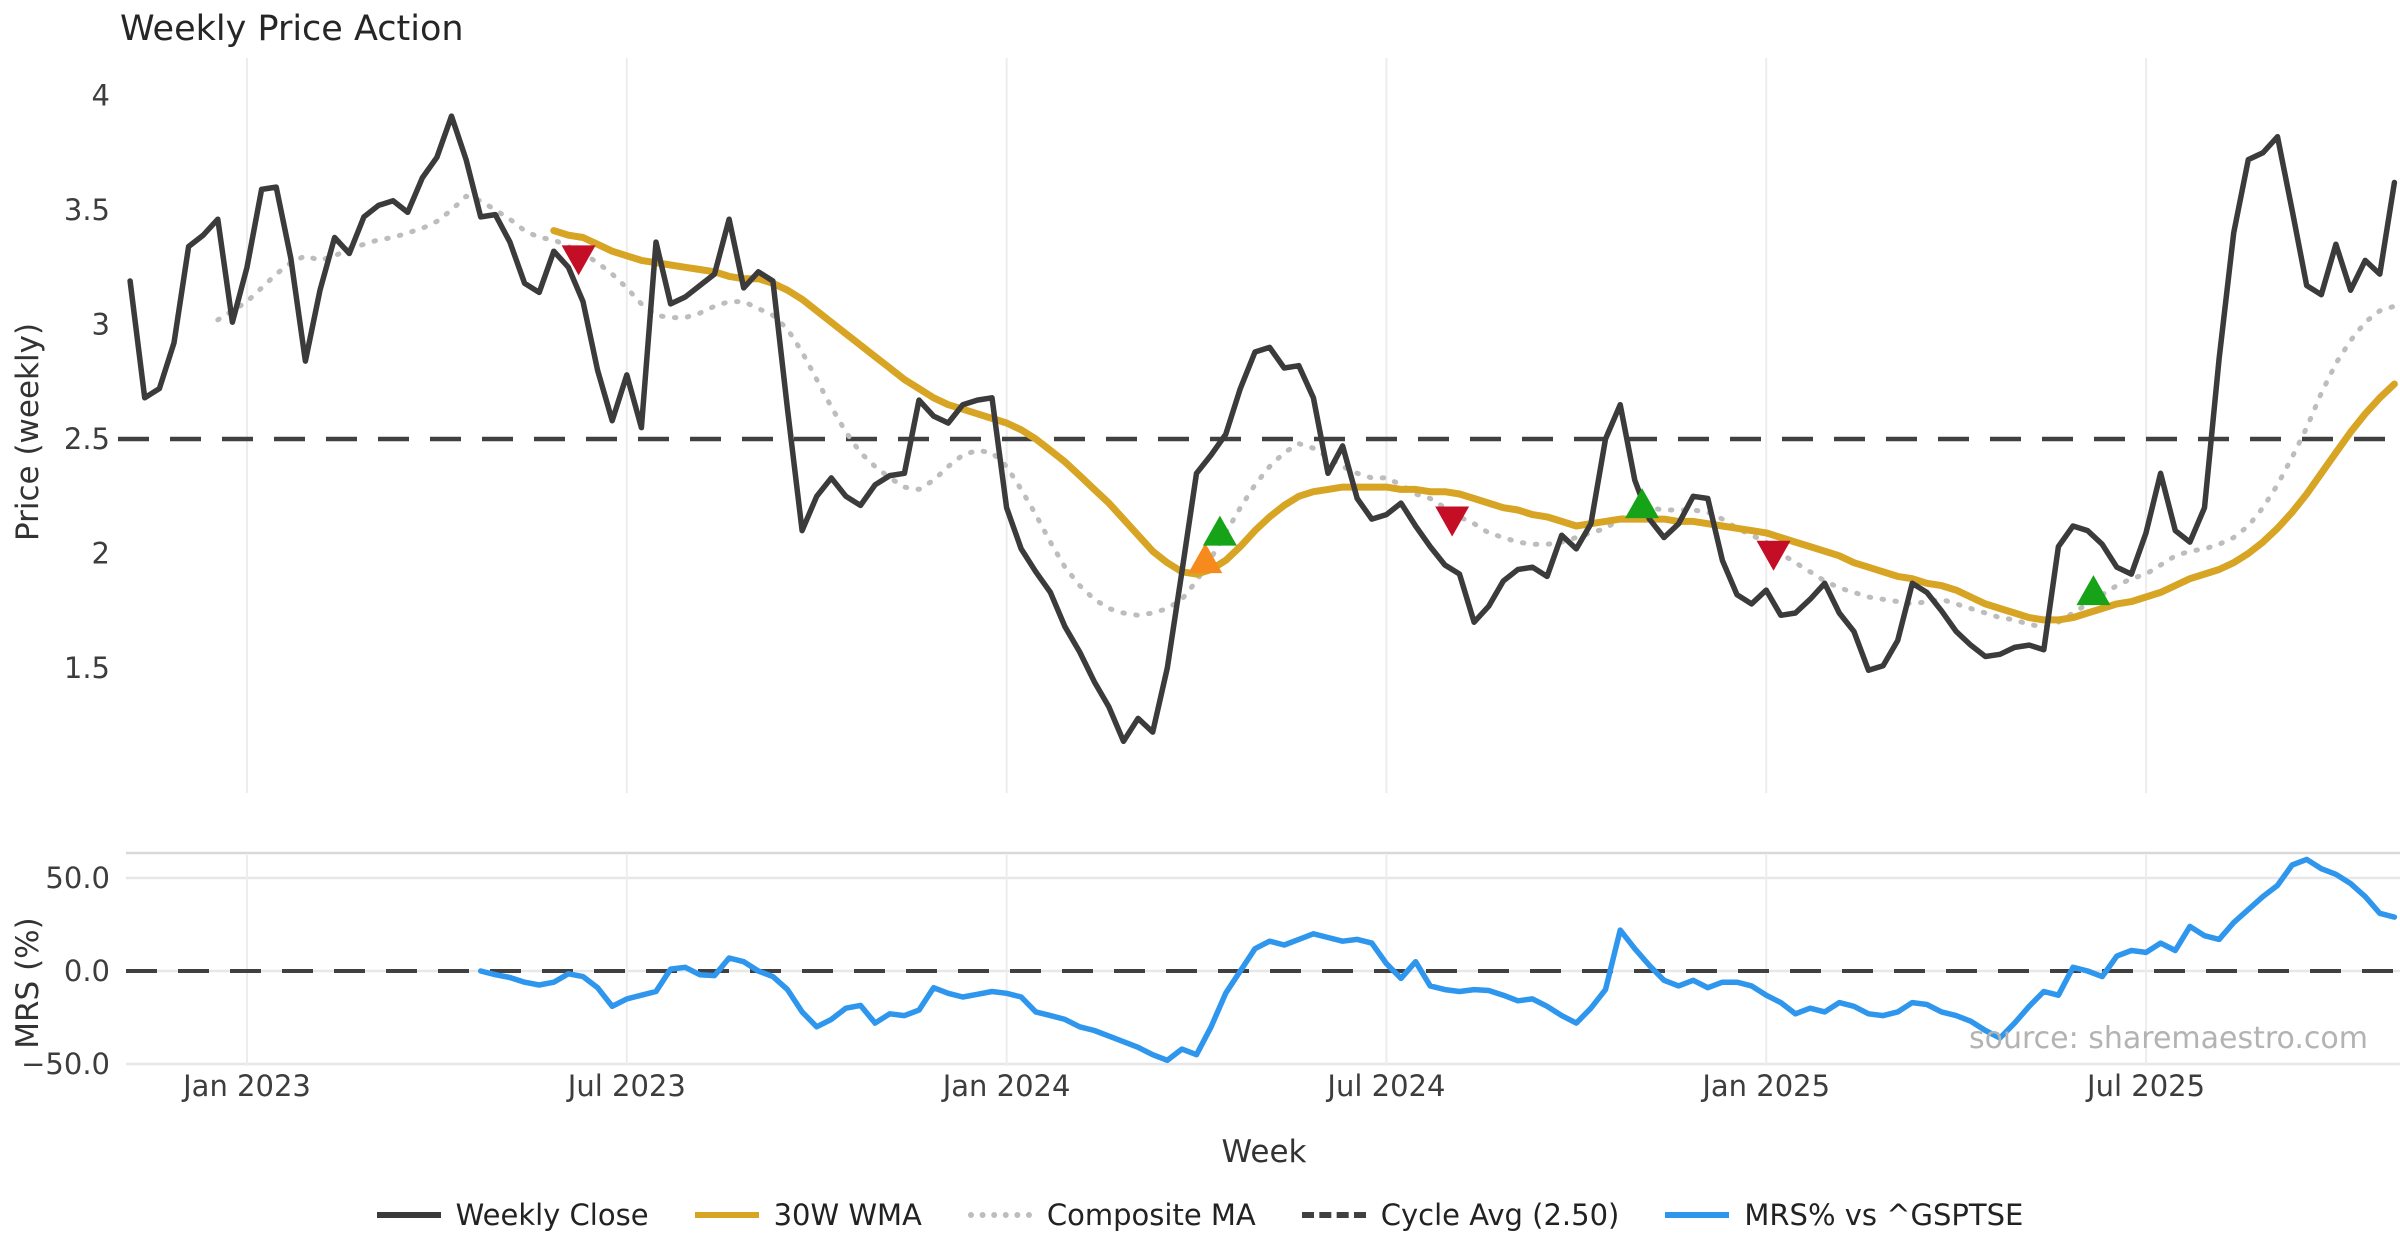 This screenshot has height=1260, width=2400. What do you see at coordinates (28, 982) in the screenshot?
I see `mrs-axis-label: MRS (%)` at bounding box center [28, 982].